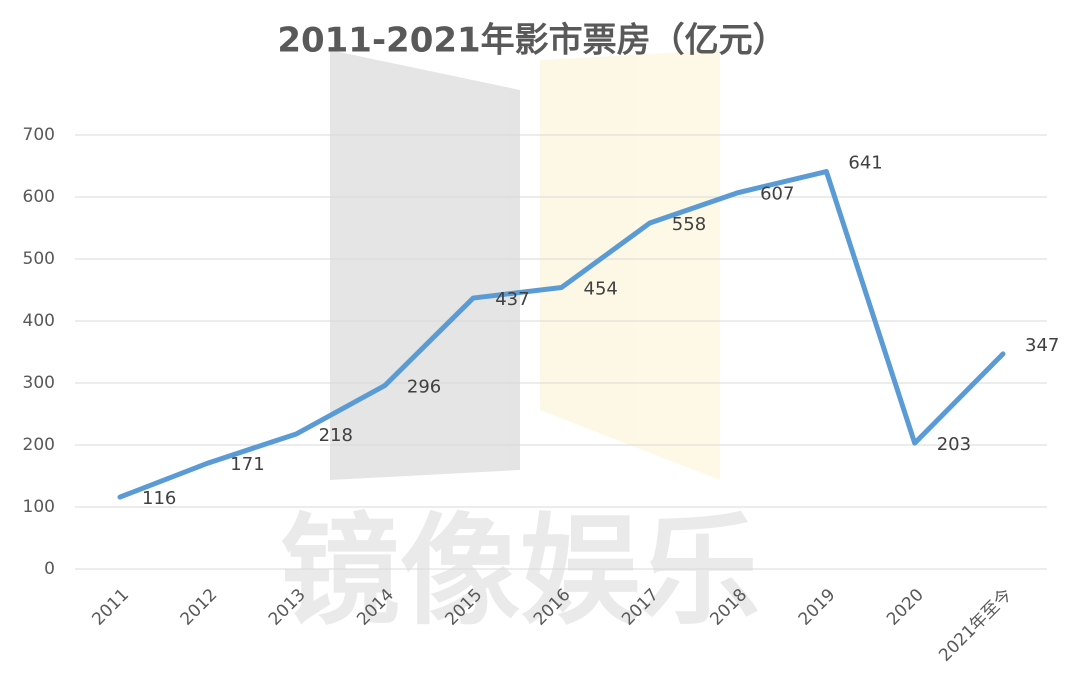  Describe the element at coordinates (49, 569) in the screenshot. I see `y-tick-label: 0` at that location.